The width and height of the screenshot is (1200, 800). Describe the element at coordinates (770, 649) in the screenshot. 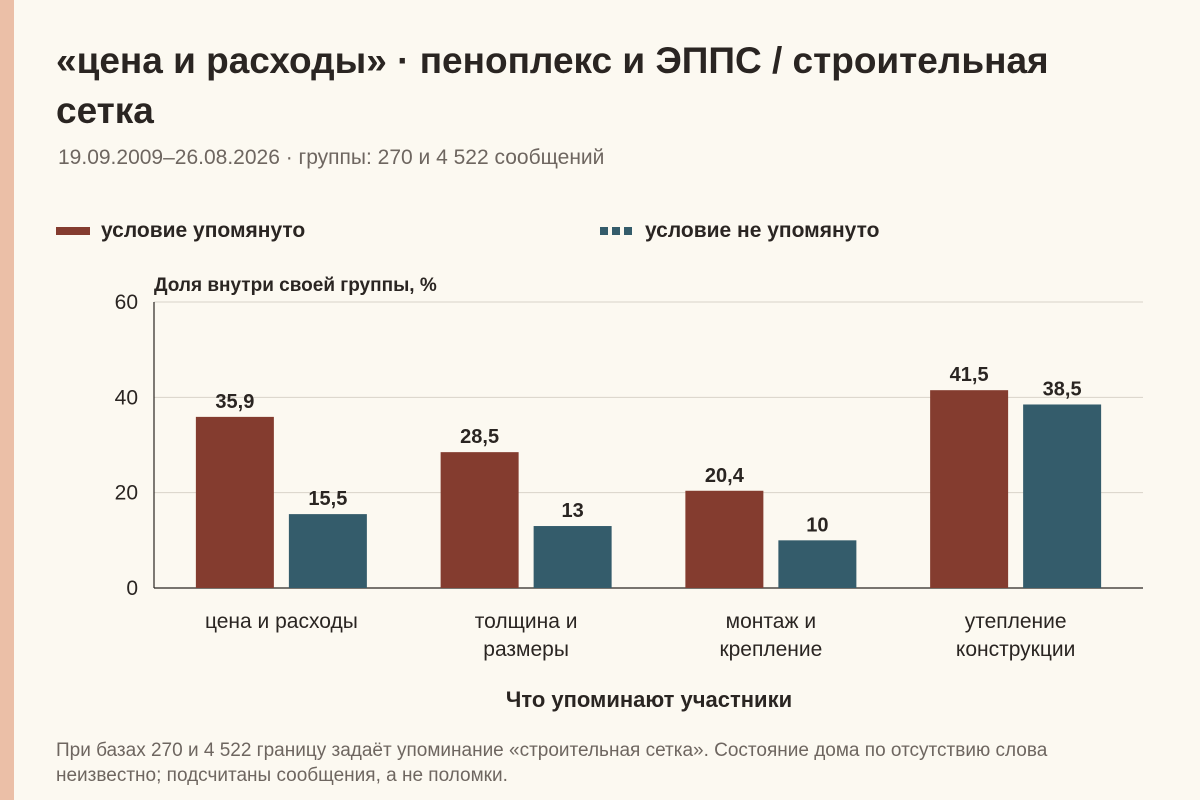

I see `x-tick-label: крепление` at that location.